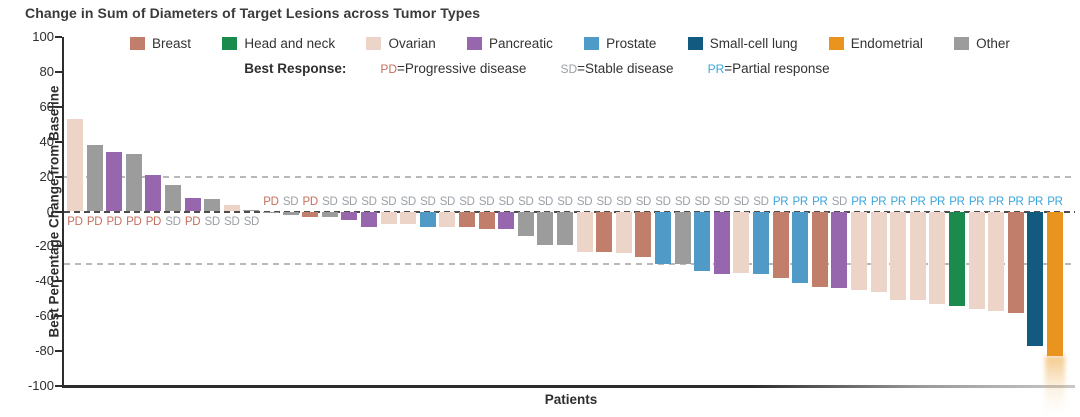 The image size is (1080, 417). What do you see at coordinates (44, 281) in the screenshot?
I see `y-tick-label: -40` at bounding box center [44, 281].